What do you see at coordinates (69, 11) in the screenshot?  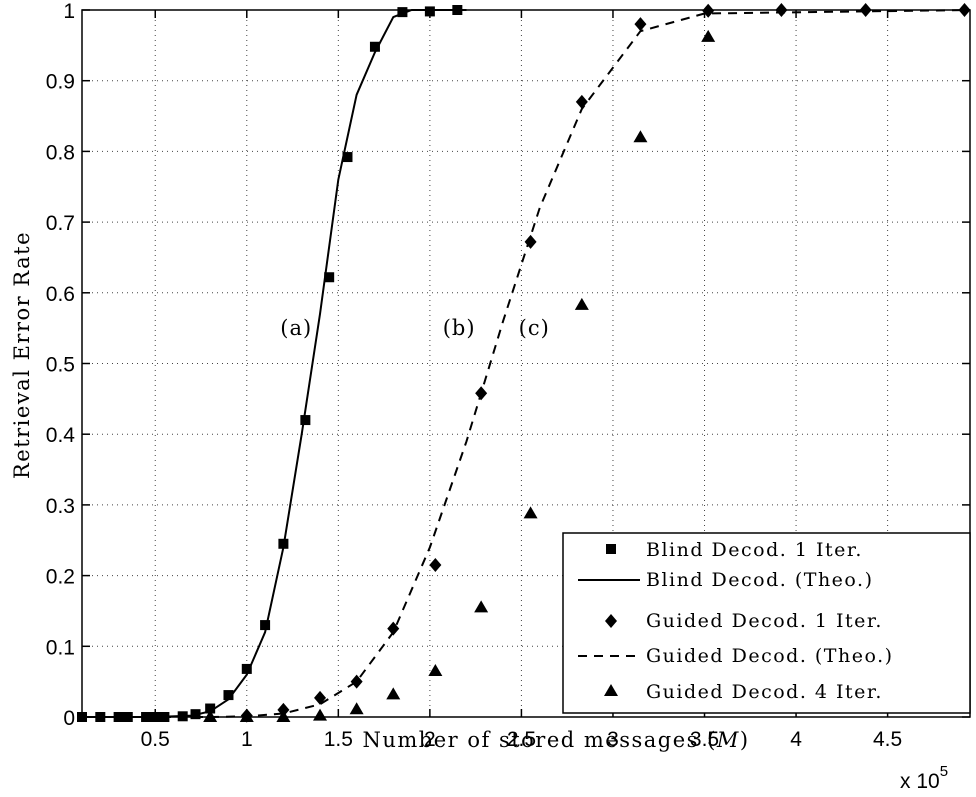 I see `y-tick-label: 1` at bounding box center [69, 11].